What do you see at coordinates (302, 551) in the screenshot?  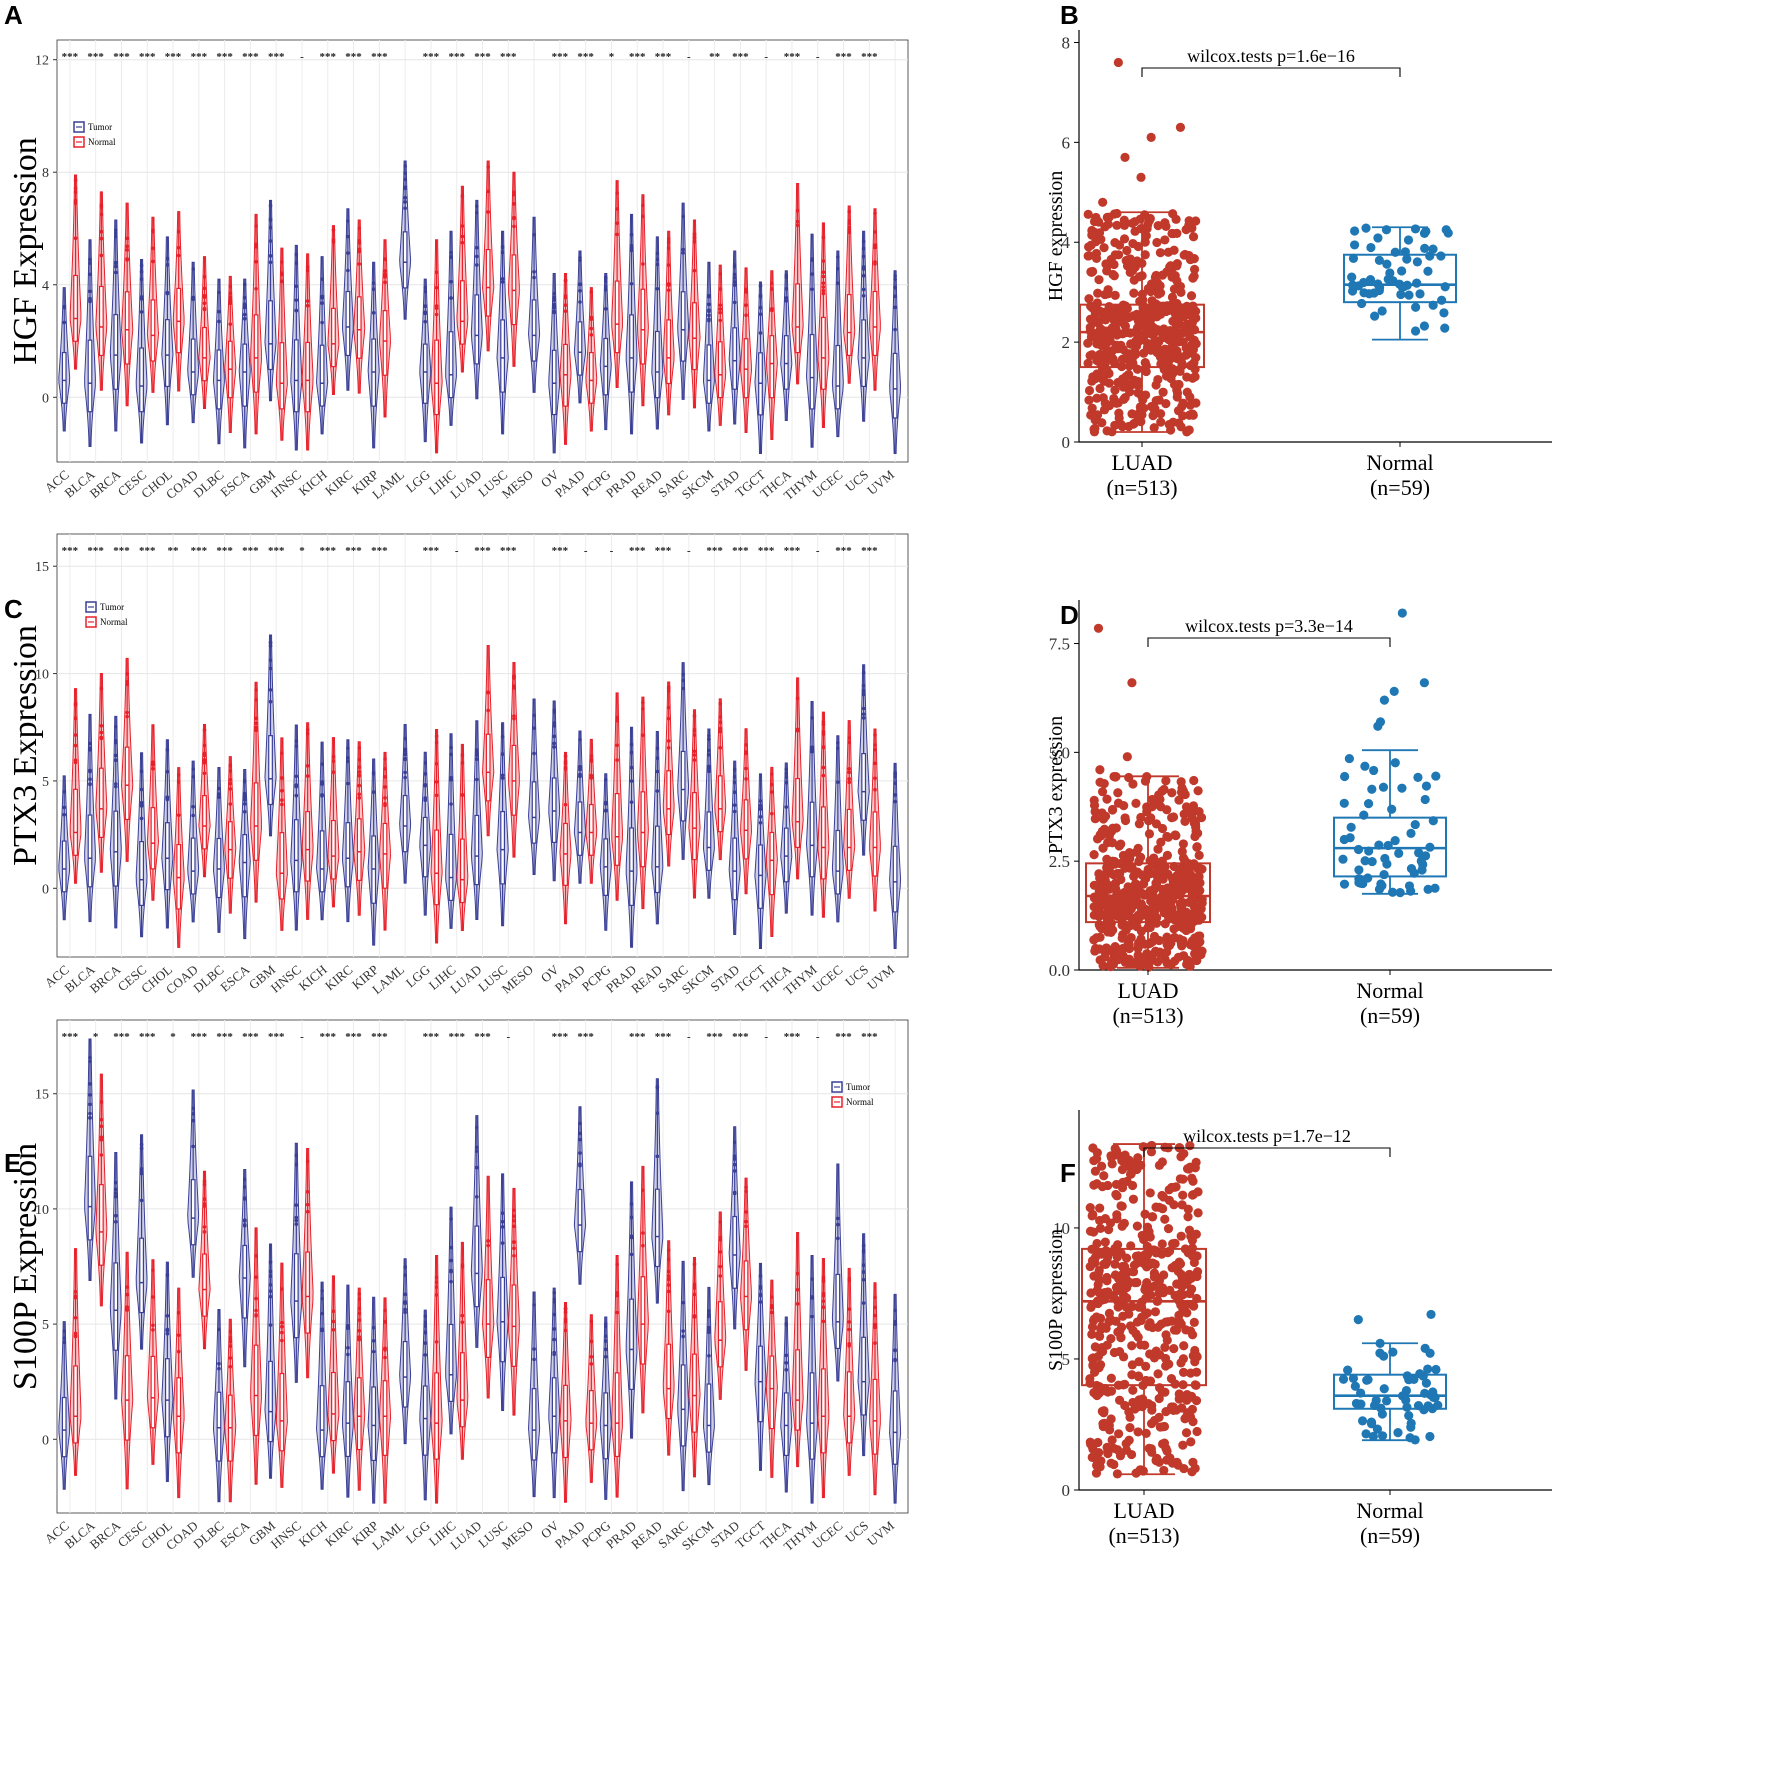 I see `significance-label: *` at bounding box center [302, 551].